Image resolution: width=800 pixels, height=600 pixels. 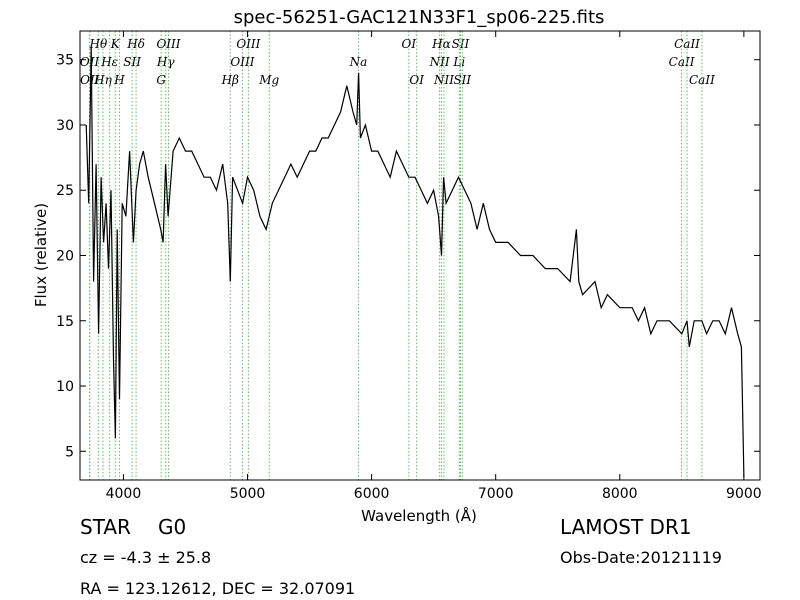 I want to click on y-tick-label: 35, so click(x=65, y=61).